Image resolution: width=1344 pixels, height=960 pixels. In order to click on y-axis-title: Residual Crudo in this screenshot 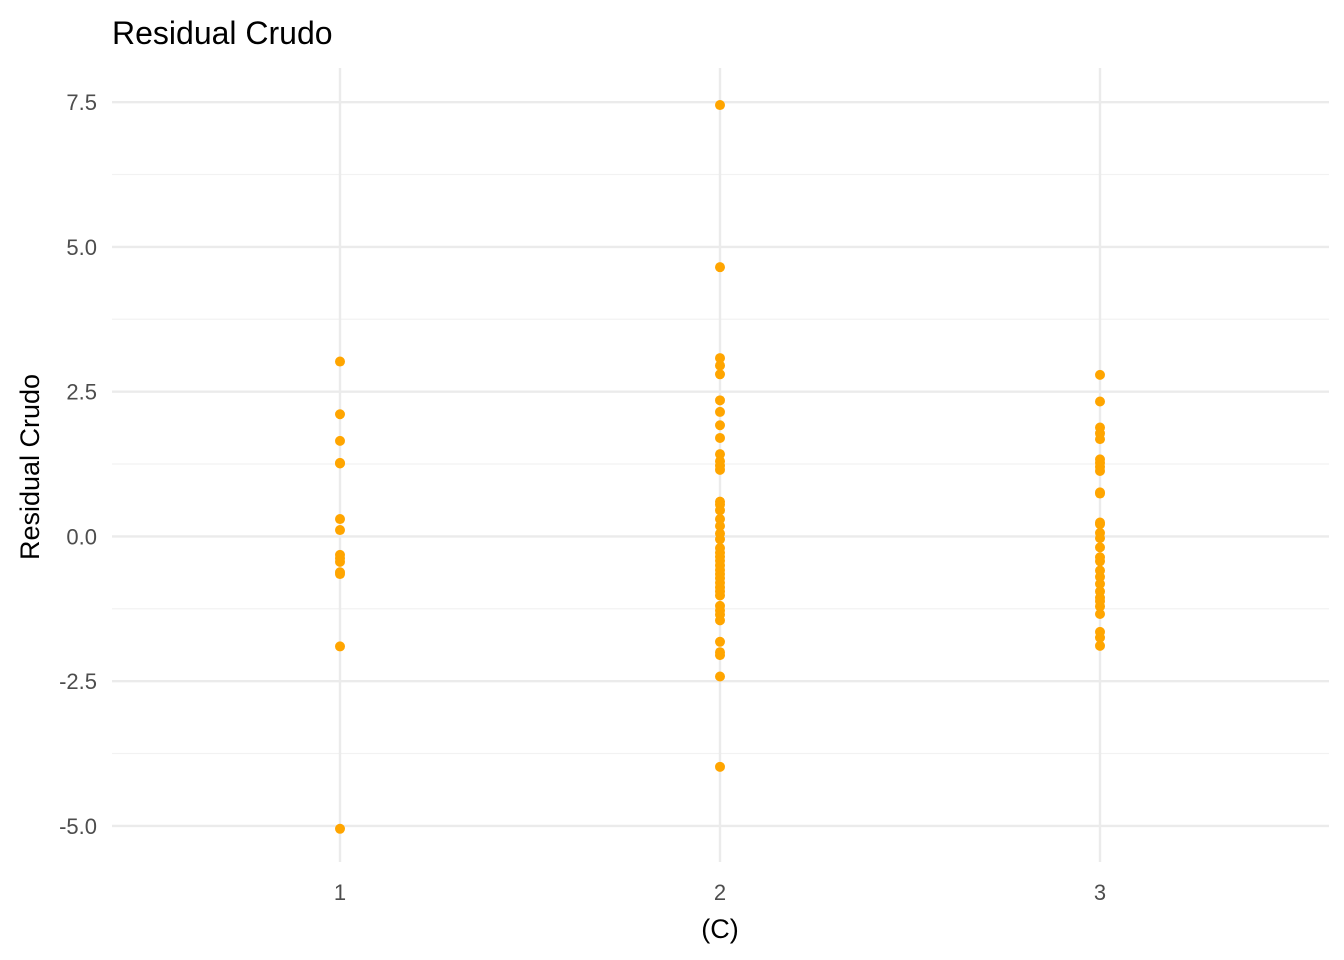, I will do `click(30, 467)`.